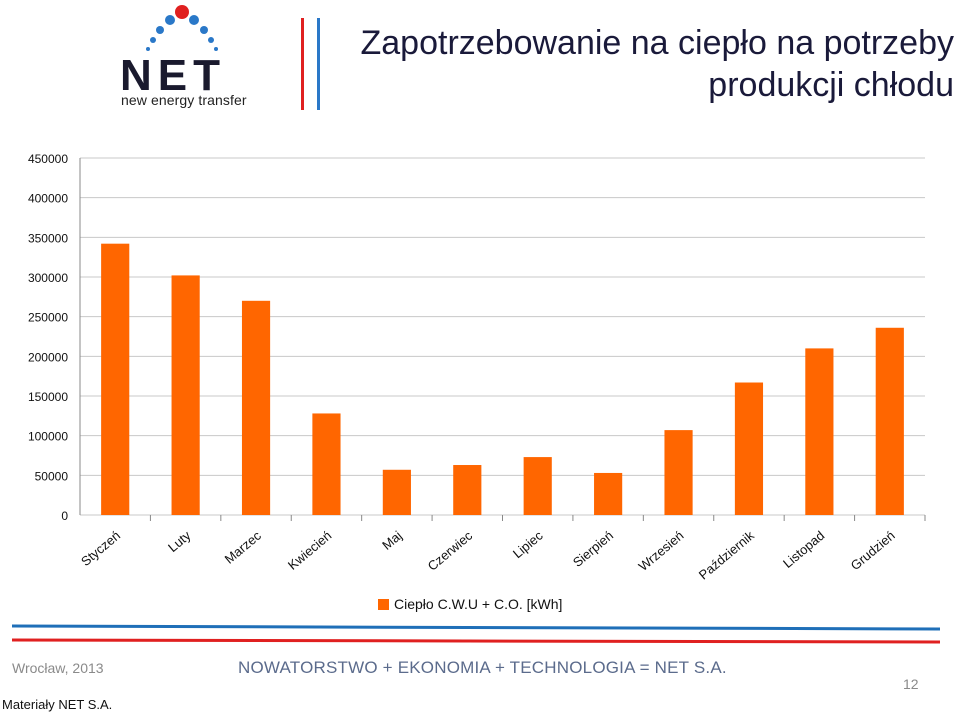 The width and height of the screenshot is (960, 712). I want to click on bar-styczeń, so click(115, 379).